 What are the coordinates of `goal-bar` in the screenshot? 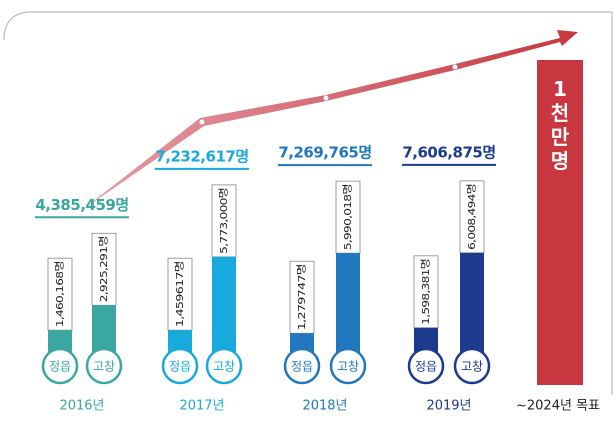 It's located at (560, 222).